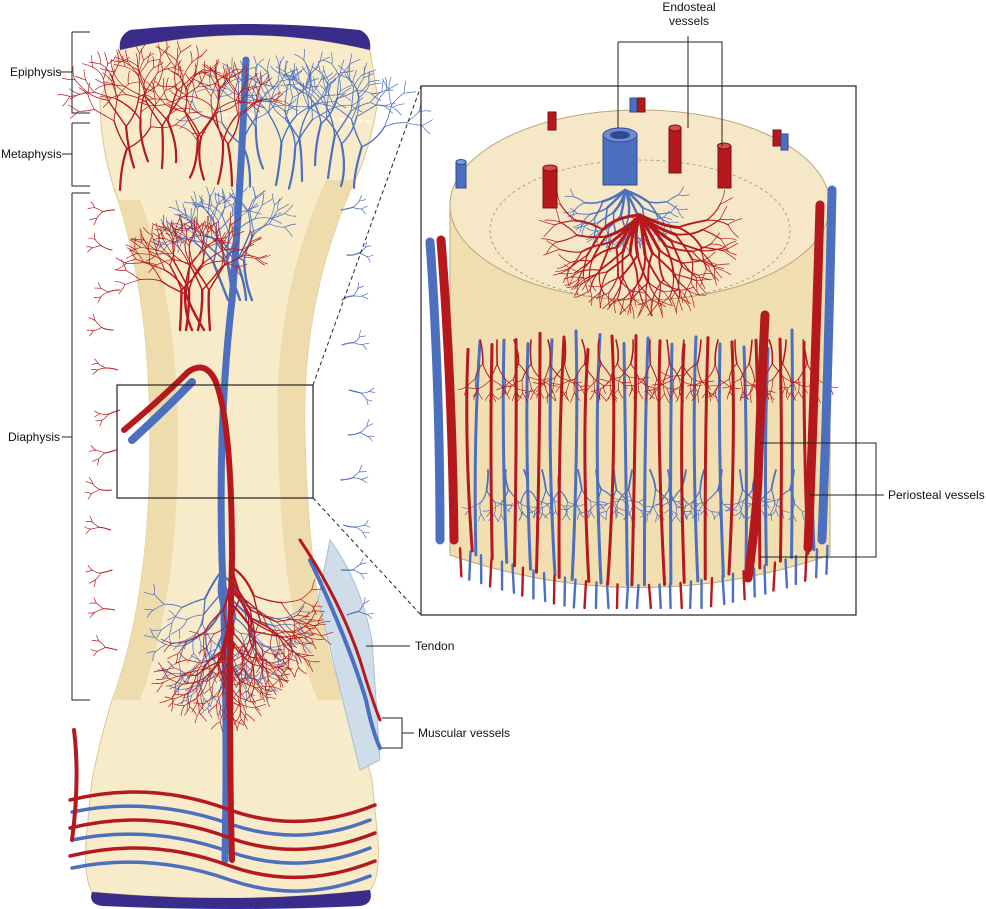  What do you see at coordinates (31, 154) in the screenshot?
I see `label-metaphysis: Metaphysis` at bounding box center [31, 154].